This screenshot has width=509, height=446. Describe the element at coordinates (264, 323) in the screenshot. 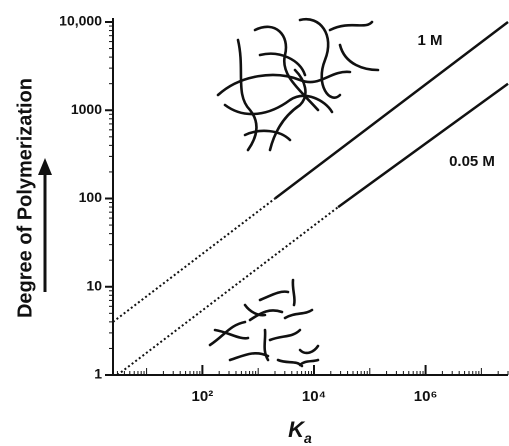

I see `monomer-illustration` at that location.